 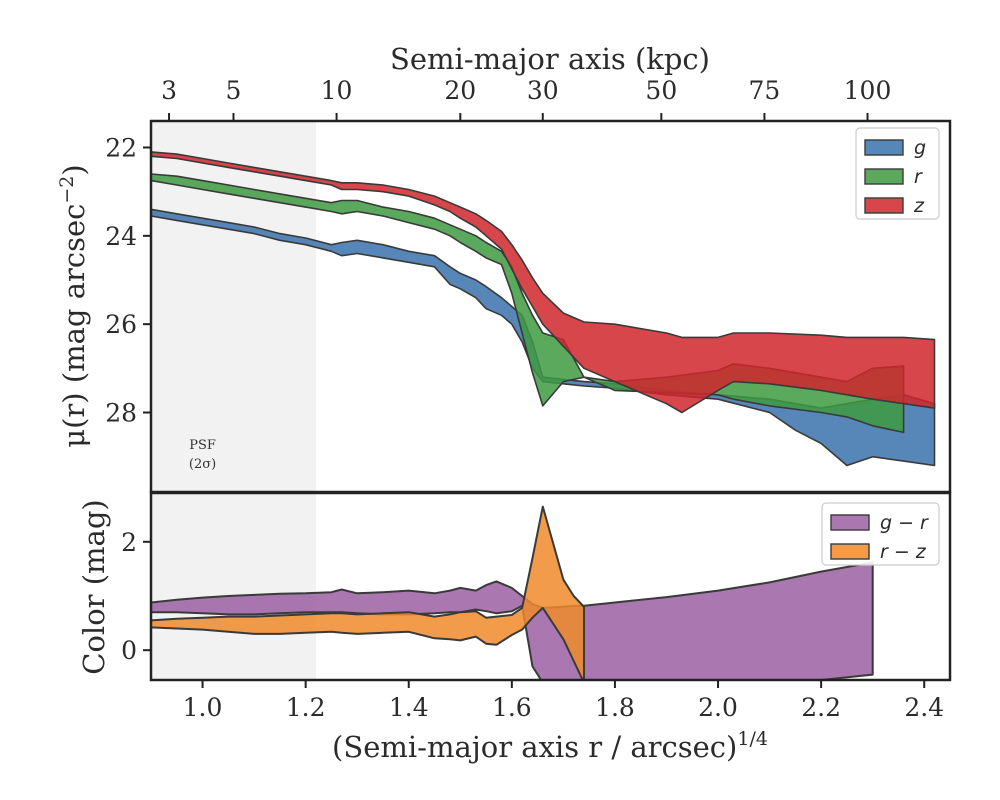 What do you see at coordinates (136, 596) in the screenshot?
I see `lower-y-ticks: 02` at bounding box center [136, 596].